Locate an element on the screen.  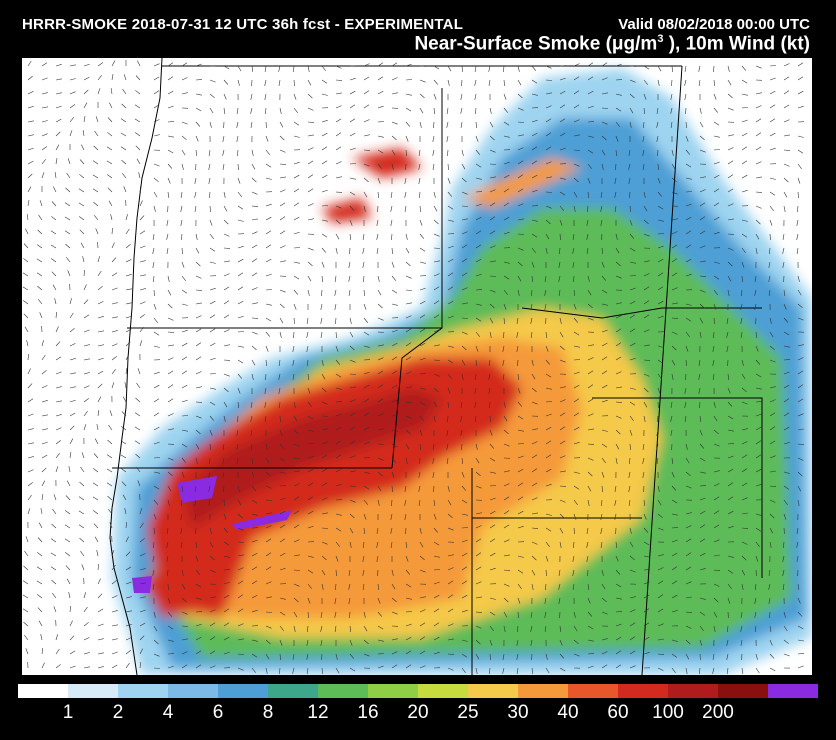
legend-tick-label: 2 is located at coordinates (118, 712).